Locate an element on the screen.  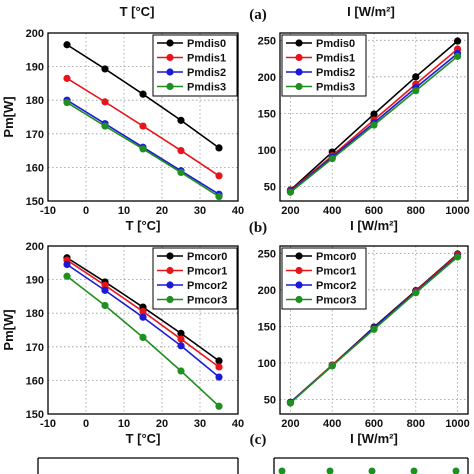
x-tick-label: 200 is located at coordinates (290, 424).